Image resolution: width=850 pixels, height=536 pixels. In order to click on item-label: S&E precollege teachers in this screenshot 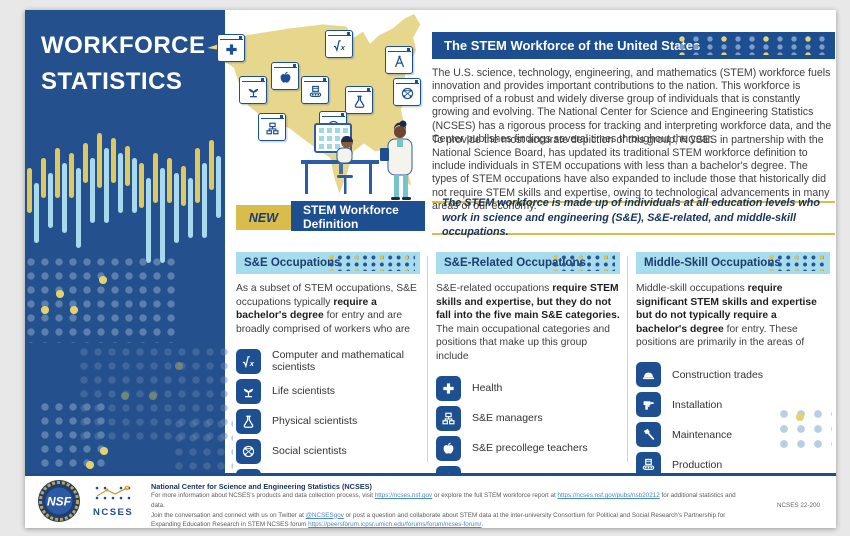, I will do `click(530, 448)`.